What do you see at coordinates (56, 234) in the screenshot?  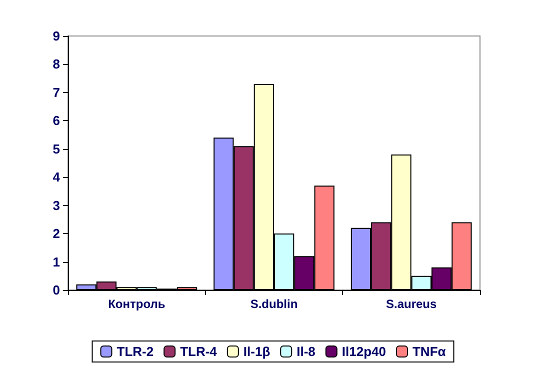 I see `y-tick-label: 2` at bounding box center [56, 234].